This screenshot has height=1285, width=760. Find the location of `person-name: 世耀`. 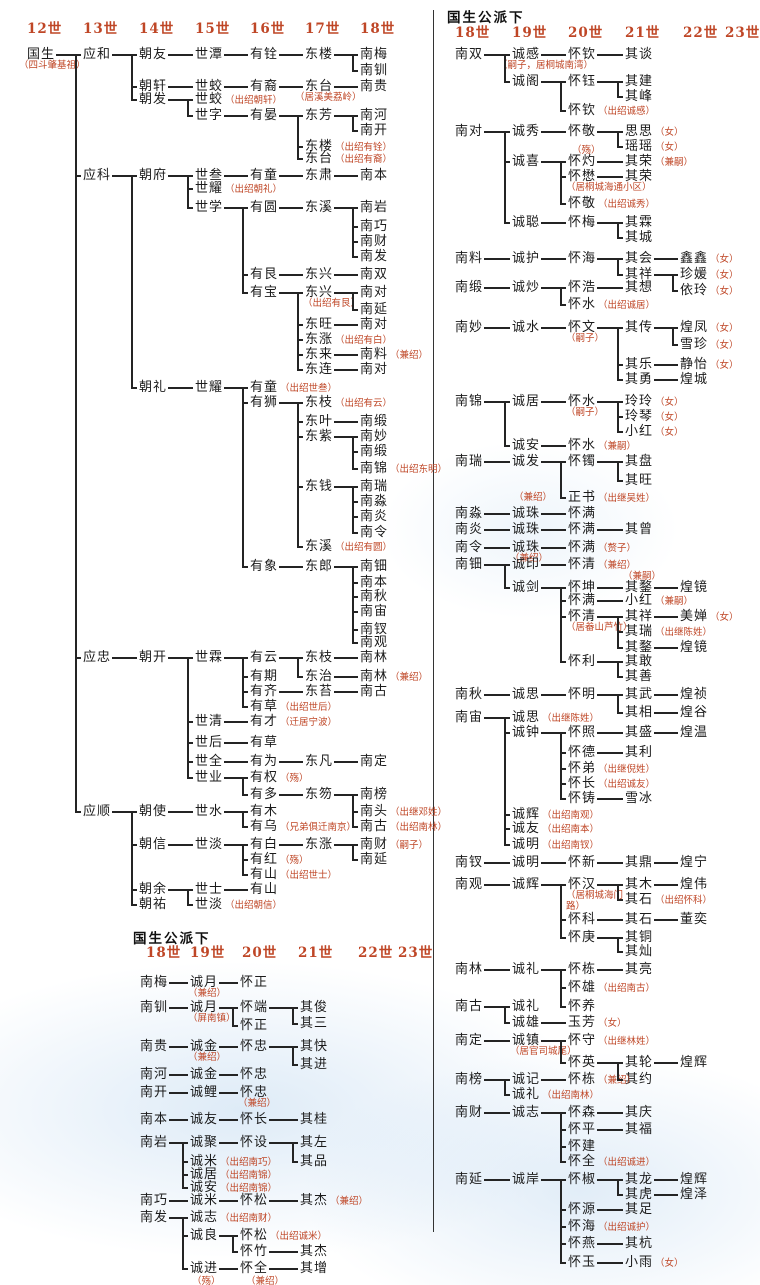

person-name: 世耀 is located at coordinates (209, 387).